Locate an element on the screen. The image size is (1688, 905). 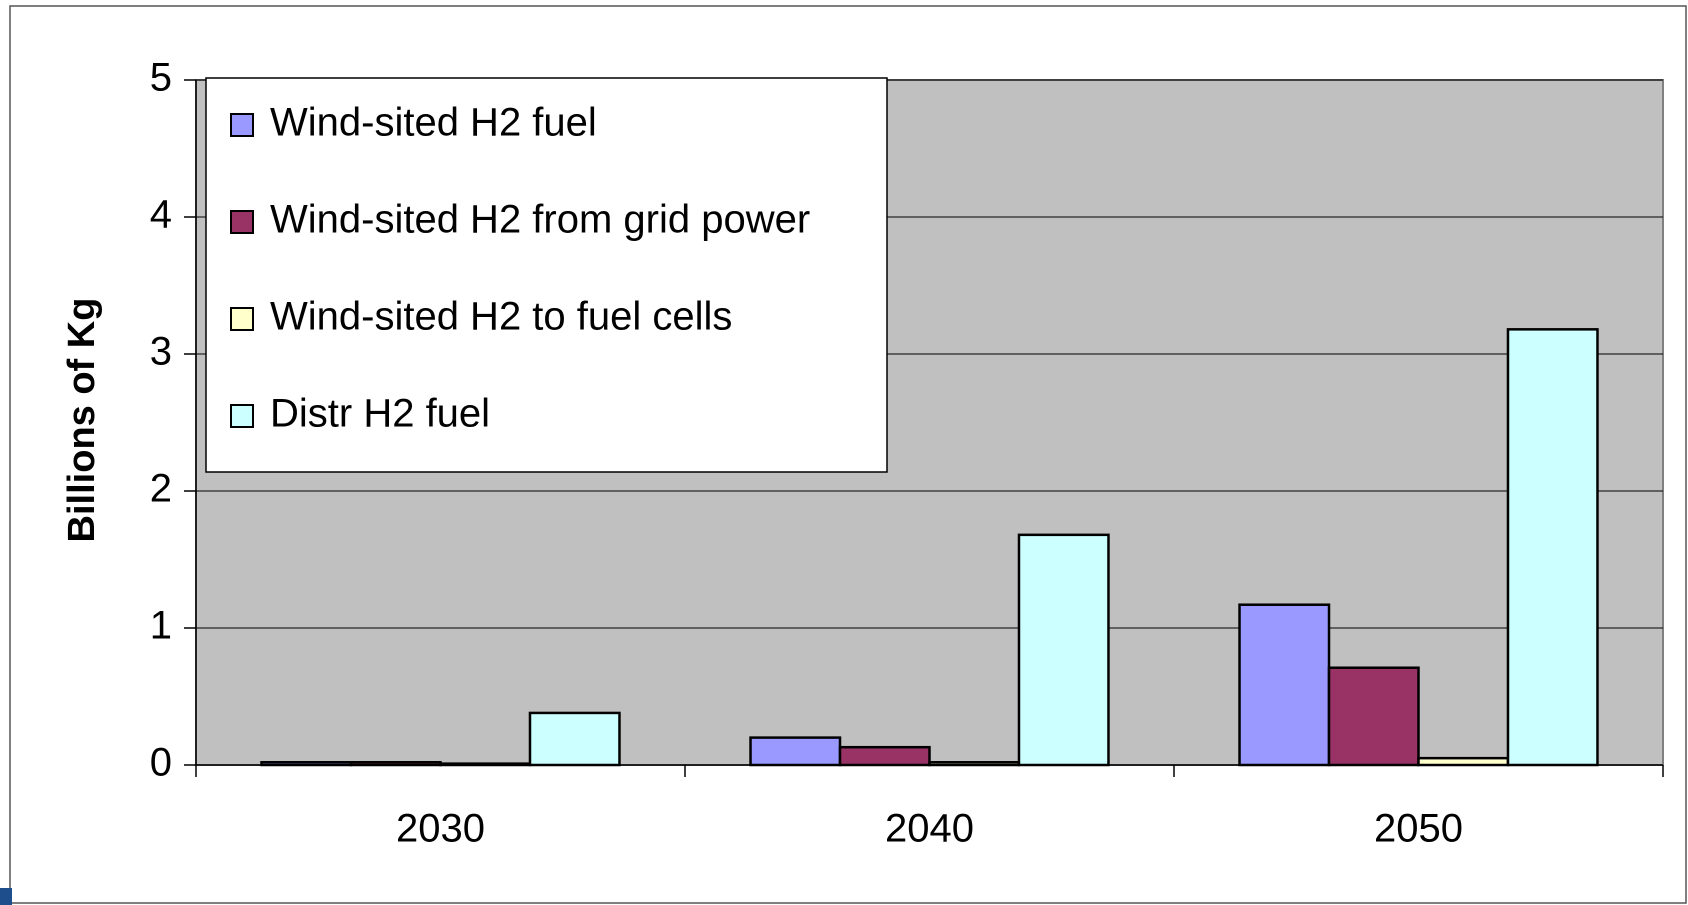
y-tick-label: 0 is located at coordinates (161, 763).